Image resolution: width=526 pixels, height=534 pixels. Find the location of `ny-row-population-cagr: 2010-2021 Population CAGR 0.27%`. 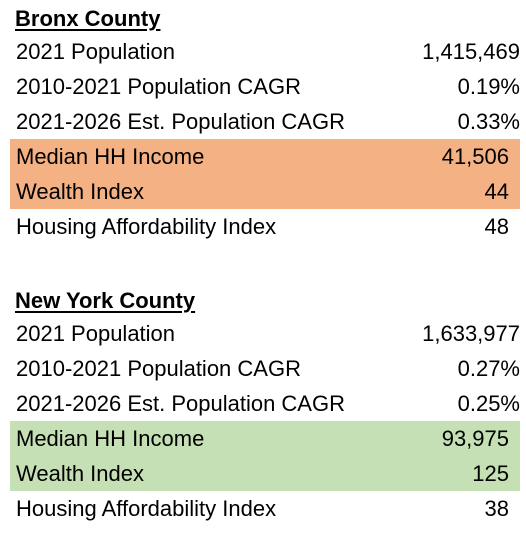

ny-row-population-cagr: 2010-2021 Population CAGR 0.27% is located at coordinates (265, 368).